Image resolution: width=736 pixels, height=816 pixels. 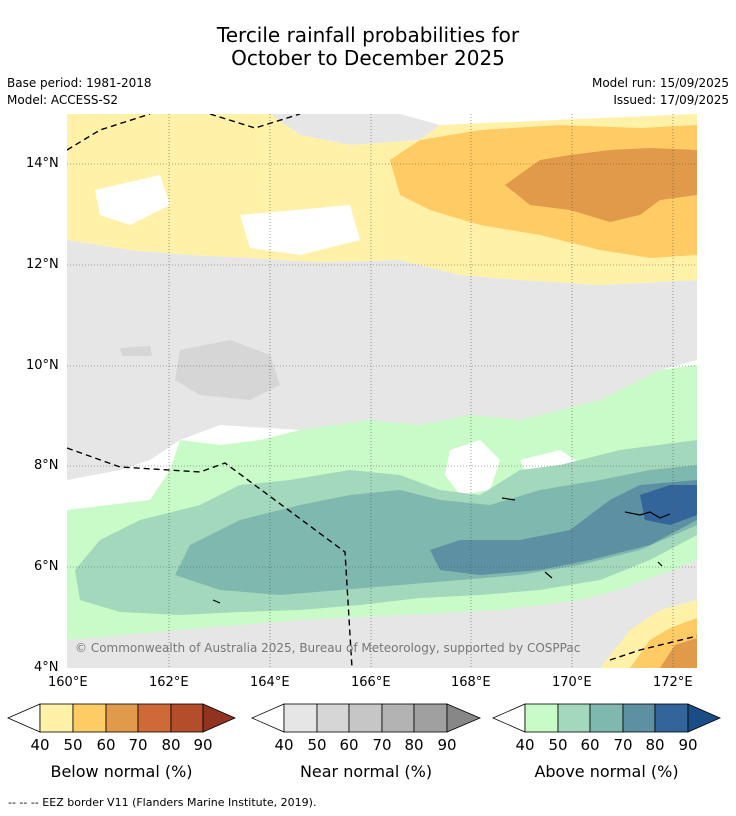 I want to click on base-period-text: Base period: 1981-2018, so click(x=79, y=83).